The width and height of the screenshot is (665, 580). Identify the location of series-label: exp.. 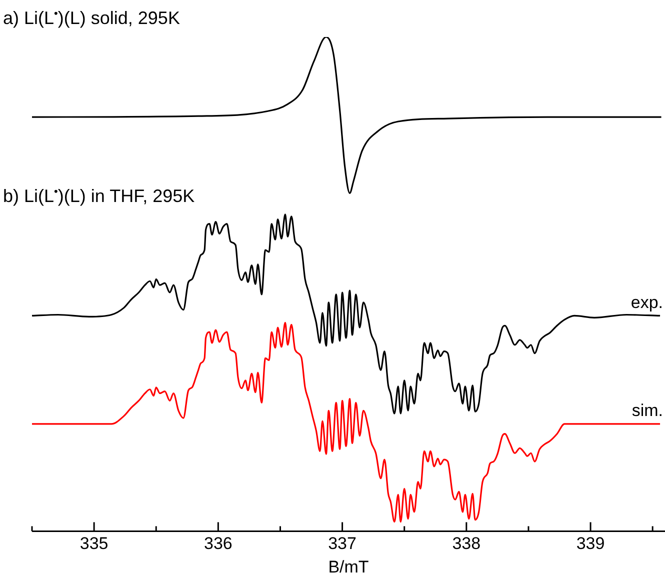
(646, 302).